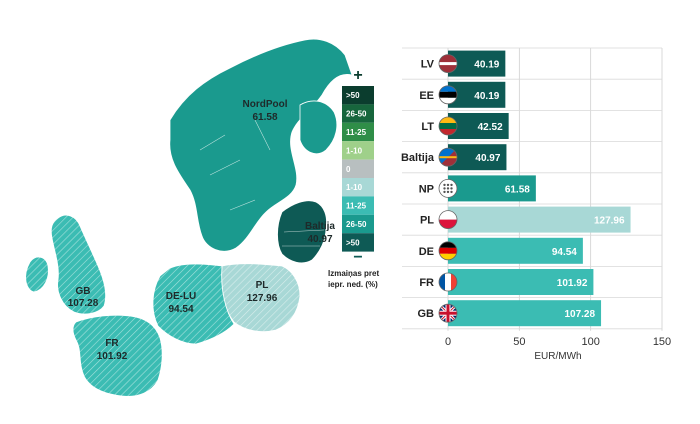  Describe the element at coordinates (181, 296) in the screenshot. I see `map-label-de-lu-name: DE-LU` at that location.